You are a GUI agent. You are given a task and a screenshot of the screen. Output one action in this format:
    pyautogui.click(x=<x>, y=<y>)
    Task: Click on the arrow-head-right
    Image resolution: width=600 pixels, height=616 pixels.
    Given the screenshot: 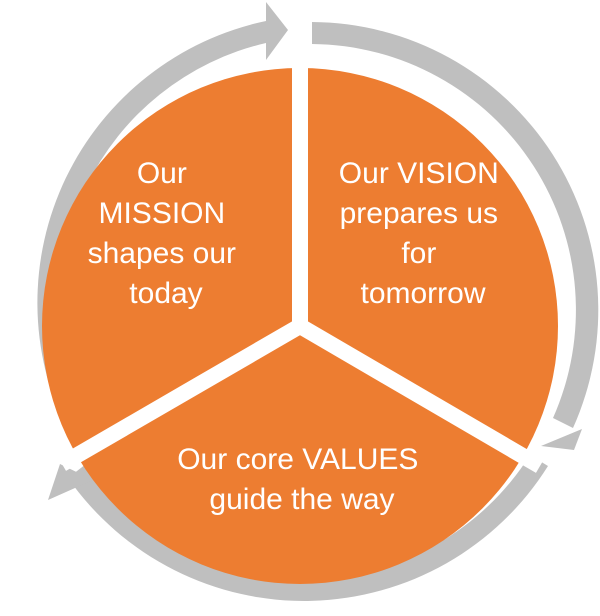 What is the action you would take?
    pyautogui.click(x=561, y=439)
    